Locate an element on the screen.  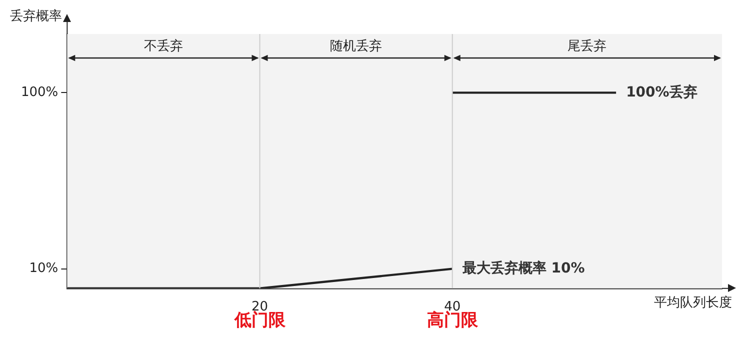
y-tick-label: 10% is located at coordinates (43, 268).